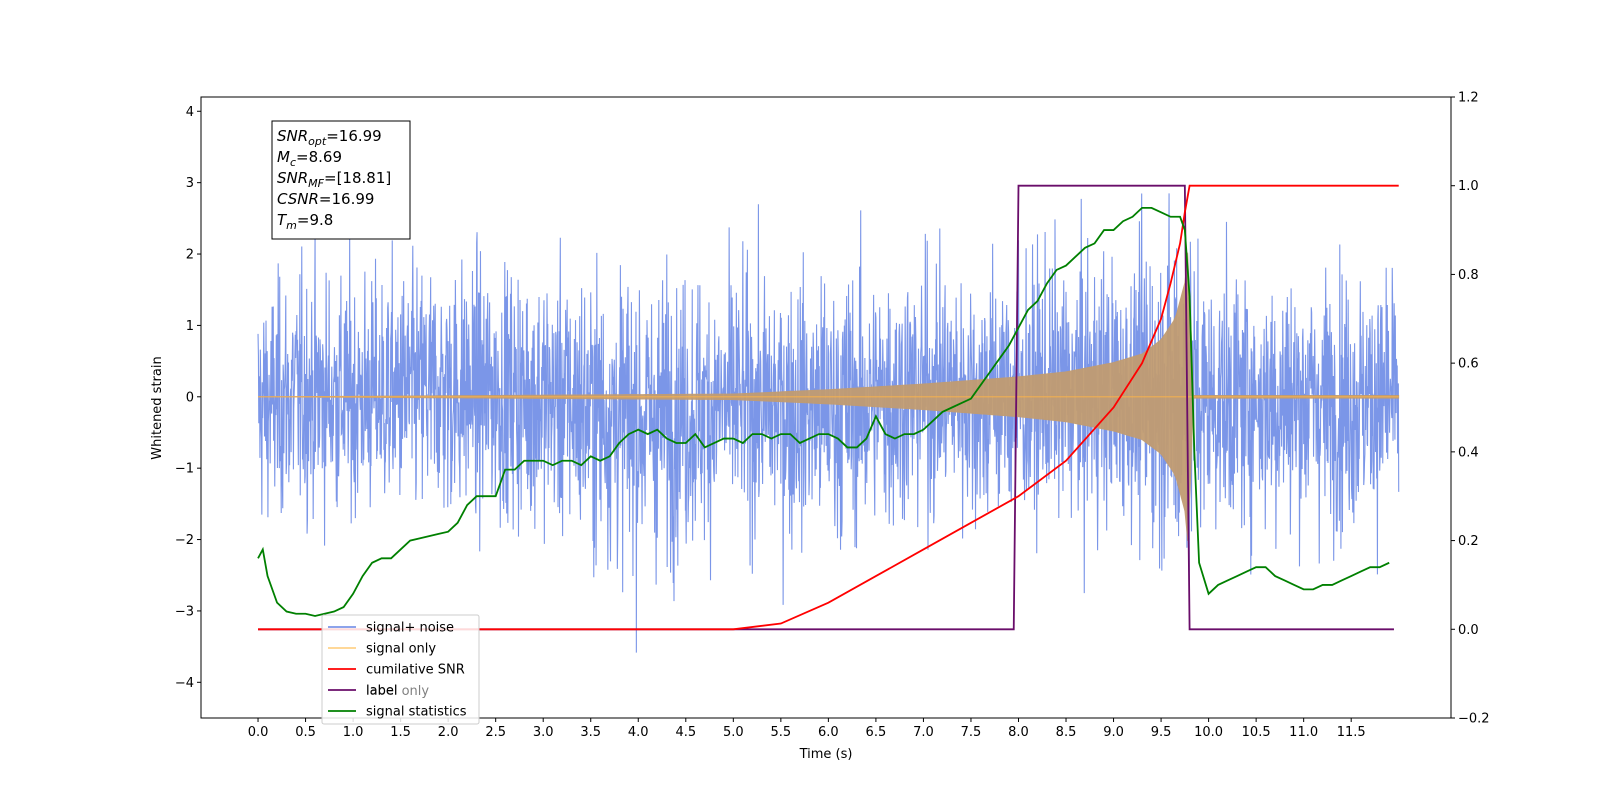 This screenshot has width=1600, height=800. I want to click on x-tick-label: 10.0, so click(1208, 732).